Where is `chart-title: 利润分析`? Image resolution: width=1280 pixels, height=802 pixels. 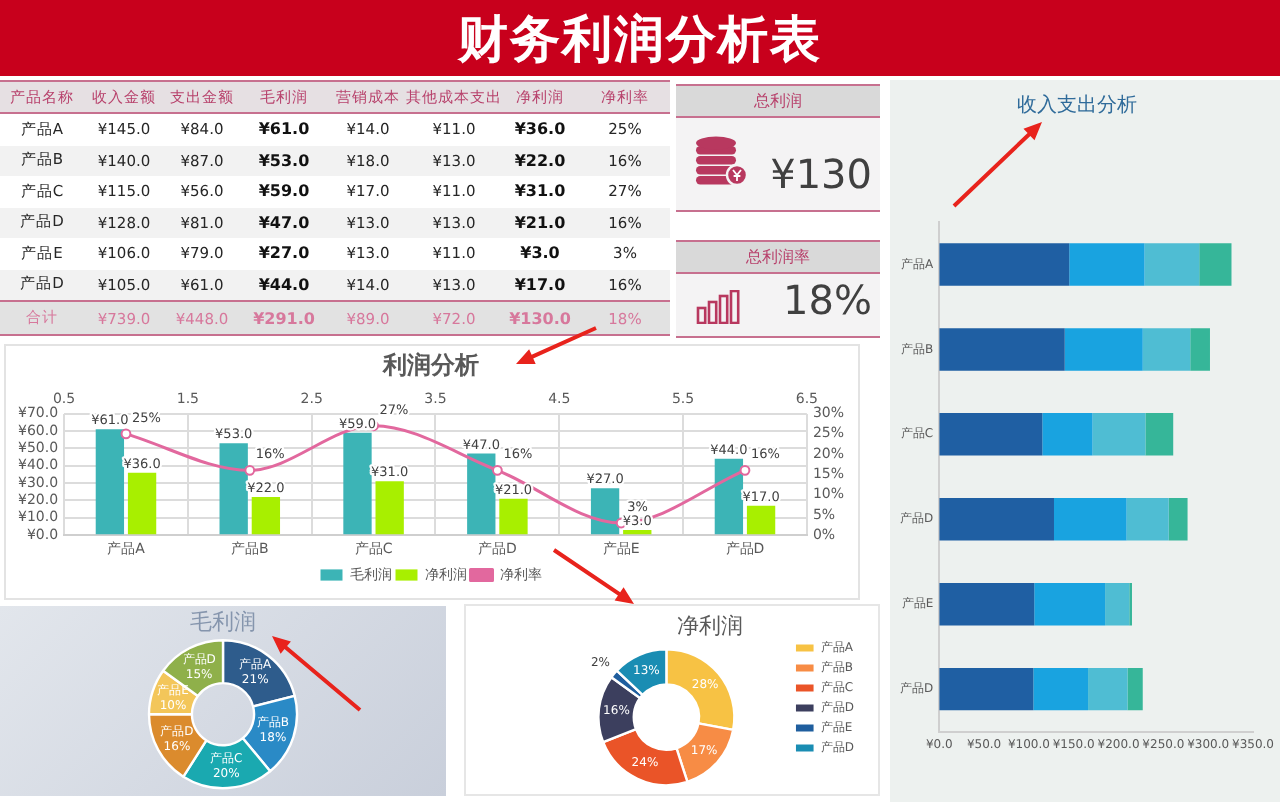
chart-title: 利润分析 is located at coordinates (430, 364).